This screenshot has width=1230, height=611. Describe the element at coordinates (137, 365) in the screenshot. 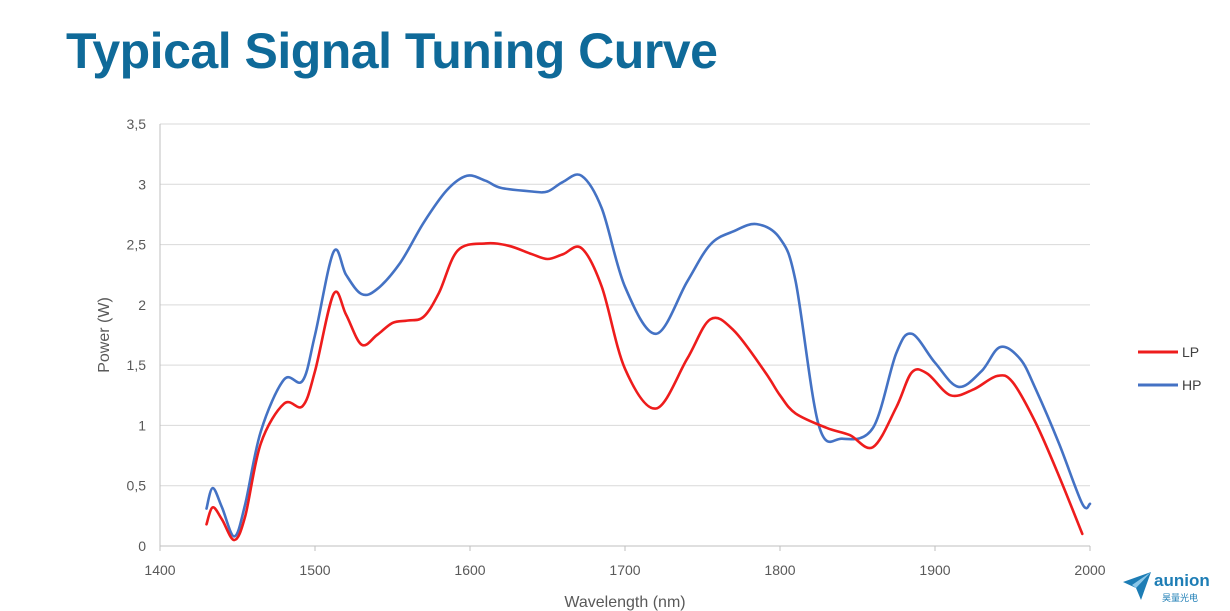

I see `y-tick-label: 1,5` at that location.